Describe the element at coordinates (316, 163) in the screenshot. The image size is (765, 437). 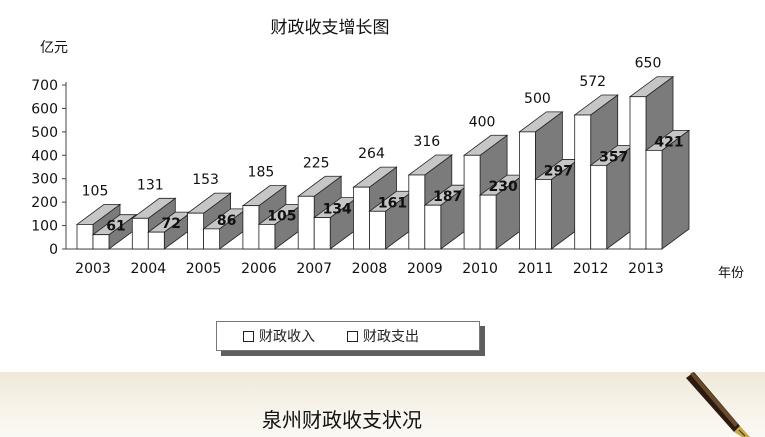
I see `data-label-income: 225` at that location.